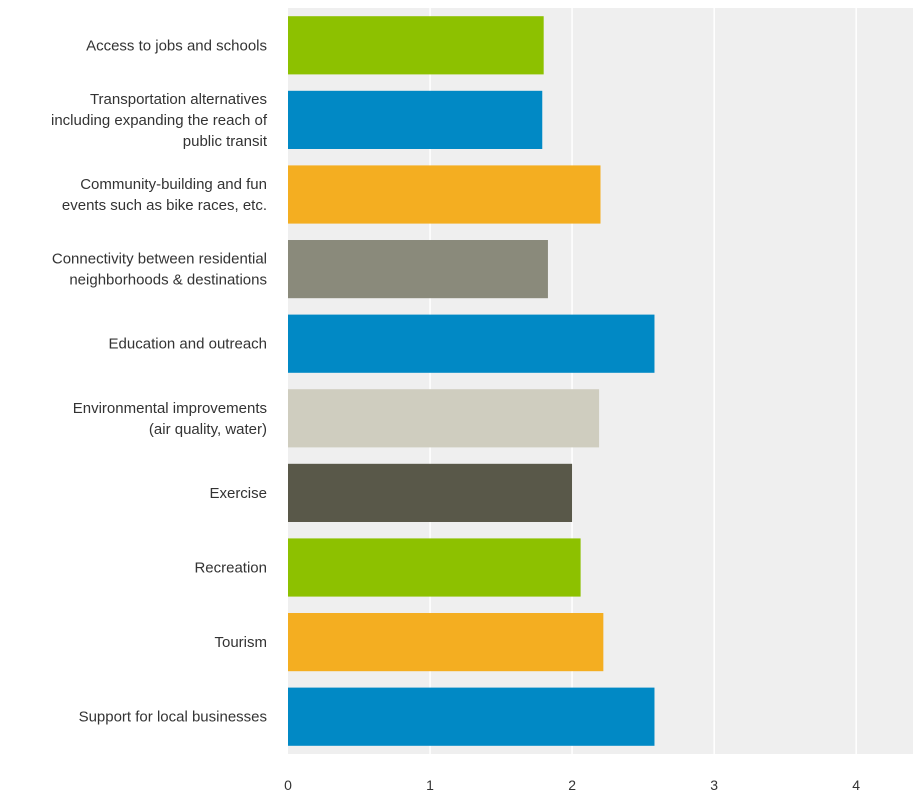  I want to click on category-label-line: Tourism, so click(240, 642).